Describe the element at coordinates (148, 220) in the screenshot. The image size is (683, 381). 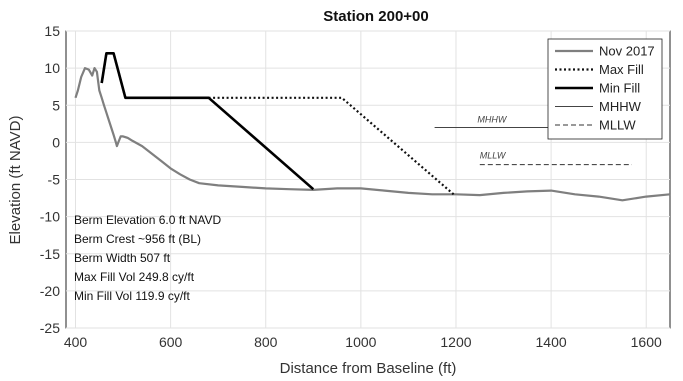
I see `annotation-line: Berm Elevation 6.0 ft NAVD` at that location.